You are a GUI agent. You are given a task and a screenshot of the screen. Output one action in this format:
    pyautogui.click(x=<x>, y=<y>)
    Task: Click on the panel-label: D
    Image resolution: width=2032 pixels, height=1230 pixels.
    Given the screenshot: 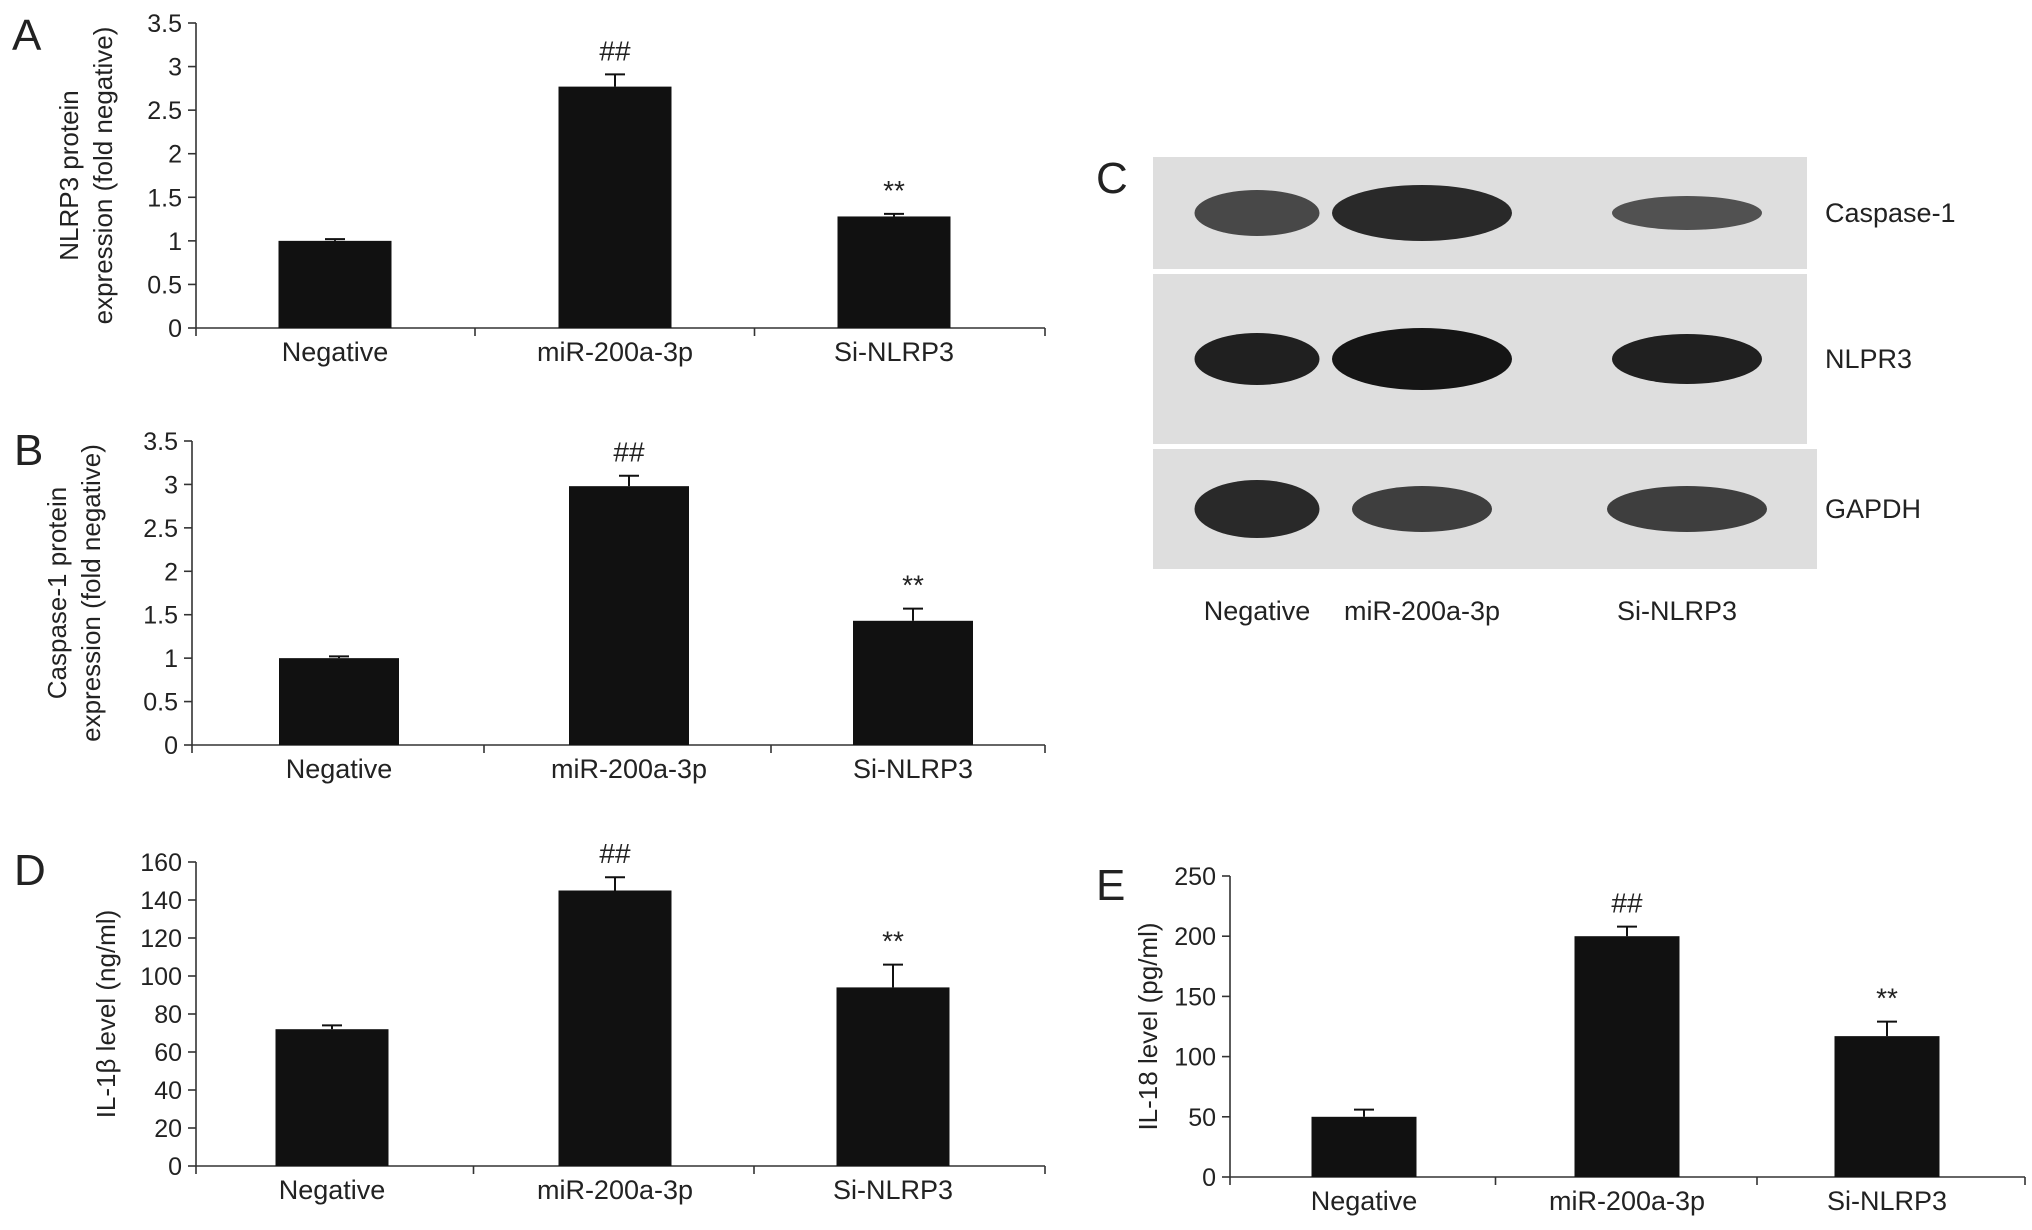 What is the action you would take?
    pyautogui.click(x=30, y=870)
    